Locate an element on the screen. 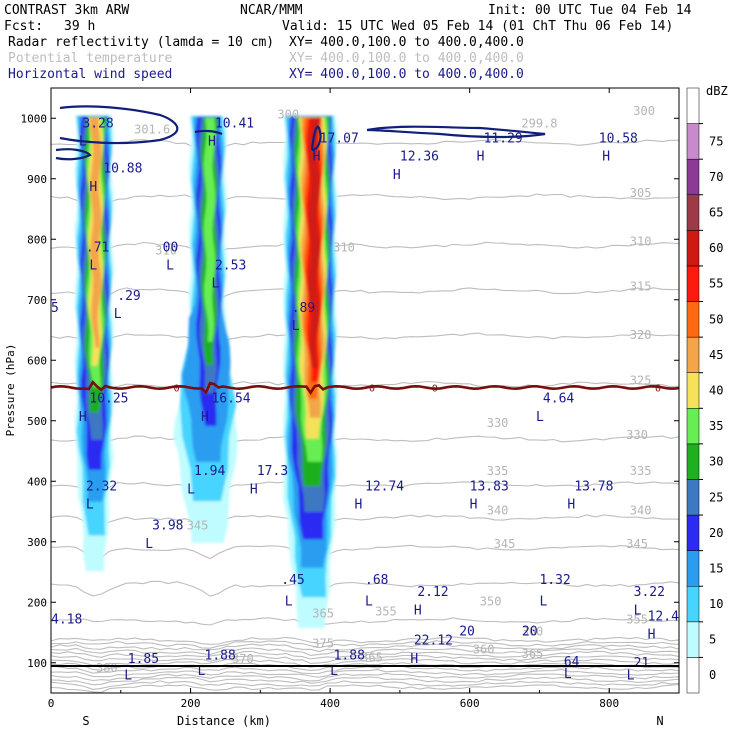 The width and height of the screenshot is (740, 740). freezing-level-path is located at coordinates (365, 388).